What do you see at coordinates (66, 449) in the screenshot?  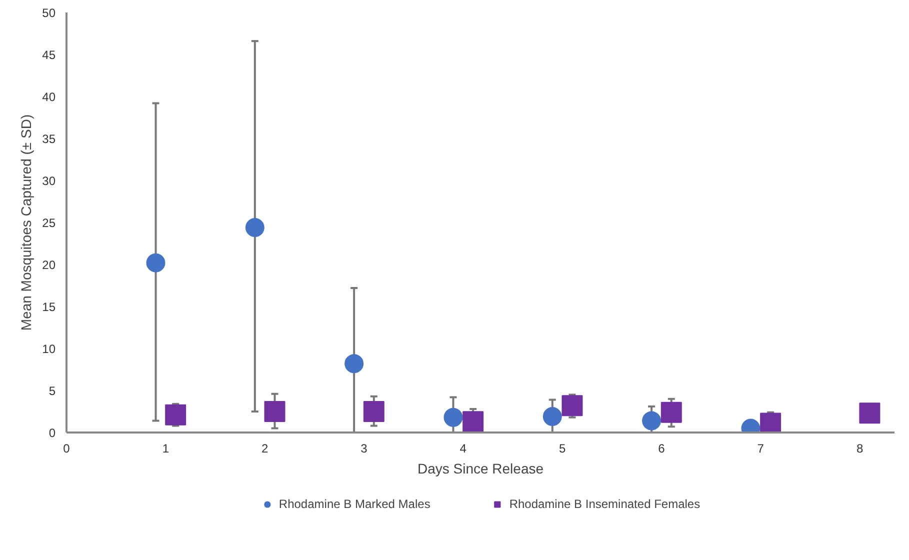 I see `x-tick-label: 0` at bounding box center [66, 449].